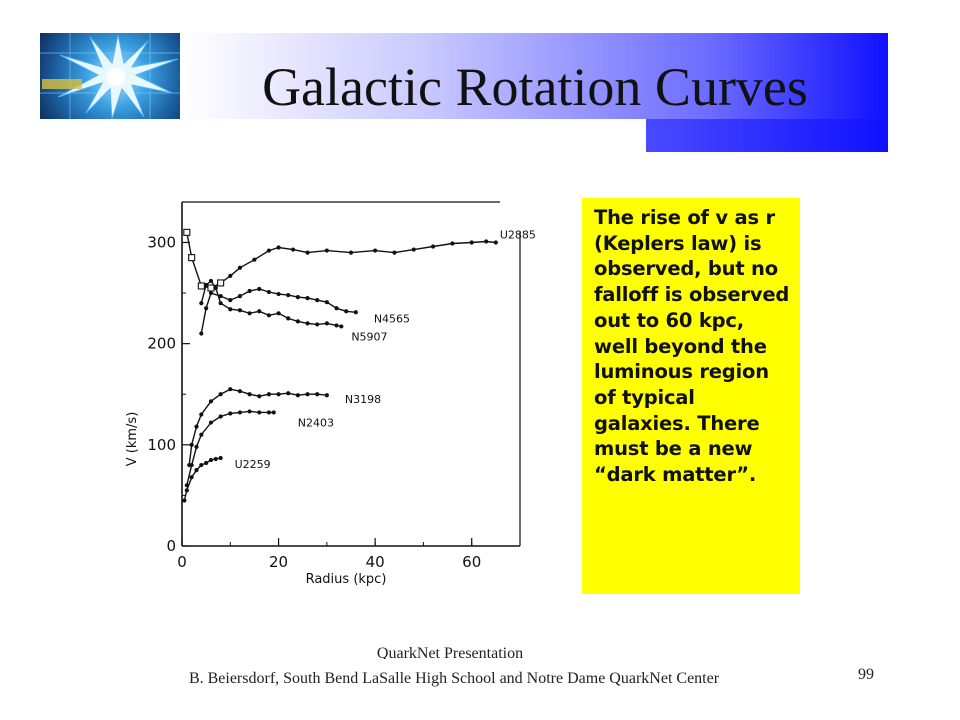 Image resolution: width=960 pixels, height=720 pixels. I want to click on starburst-logo, so click(110, 76).